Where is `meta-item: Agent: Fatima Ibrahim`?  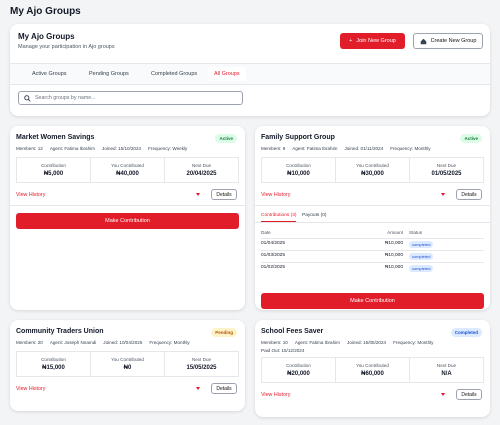
meta-item: Agent: Fatima Ibrahim is located at coordinates (315, 148).